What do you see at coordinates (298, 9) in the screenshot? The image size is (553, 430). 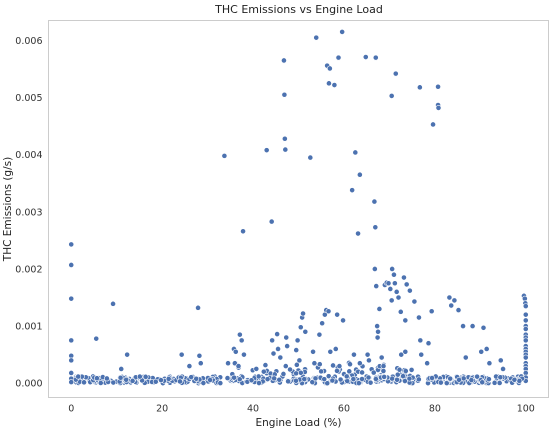 I see `chart-title: THC Emissions vs Engine Load` at bounding box center [298, 9].